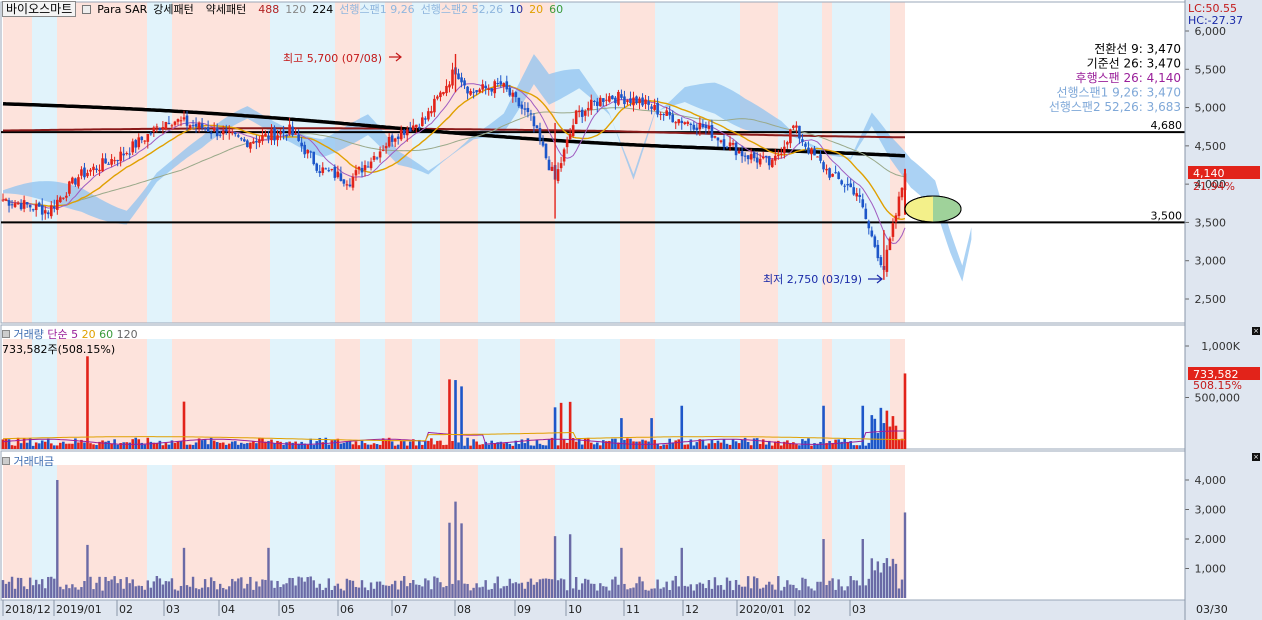 This screenshot has height=620, width=1262. Describe the element at coordinates (1211, 480) in the screenshot. I see `amount-tick-label: 4,000` at that location.